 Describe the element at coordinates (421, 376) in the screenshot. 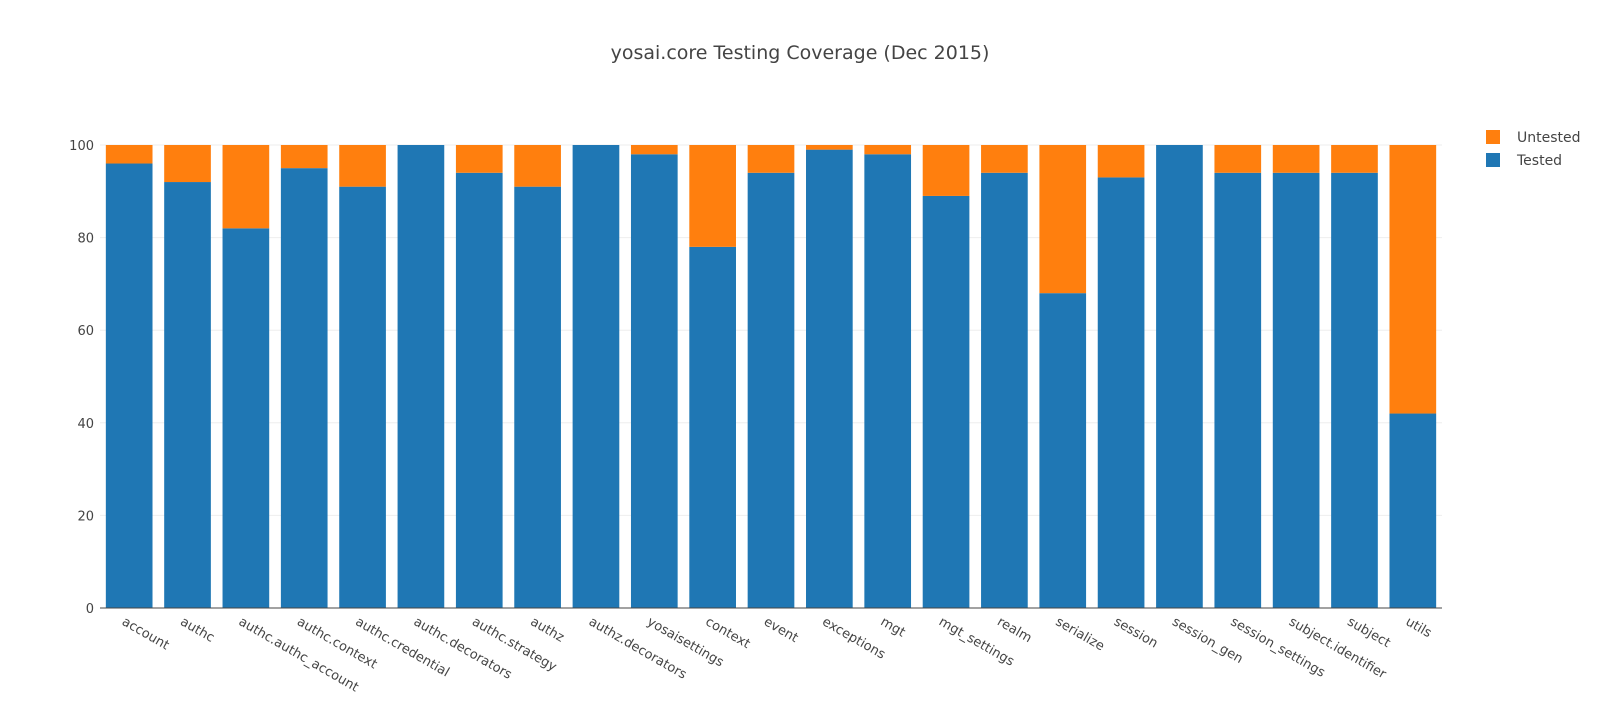

I see `bar-tested-authc-decorators` at that location.